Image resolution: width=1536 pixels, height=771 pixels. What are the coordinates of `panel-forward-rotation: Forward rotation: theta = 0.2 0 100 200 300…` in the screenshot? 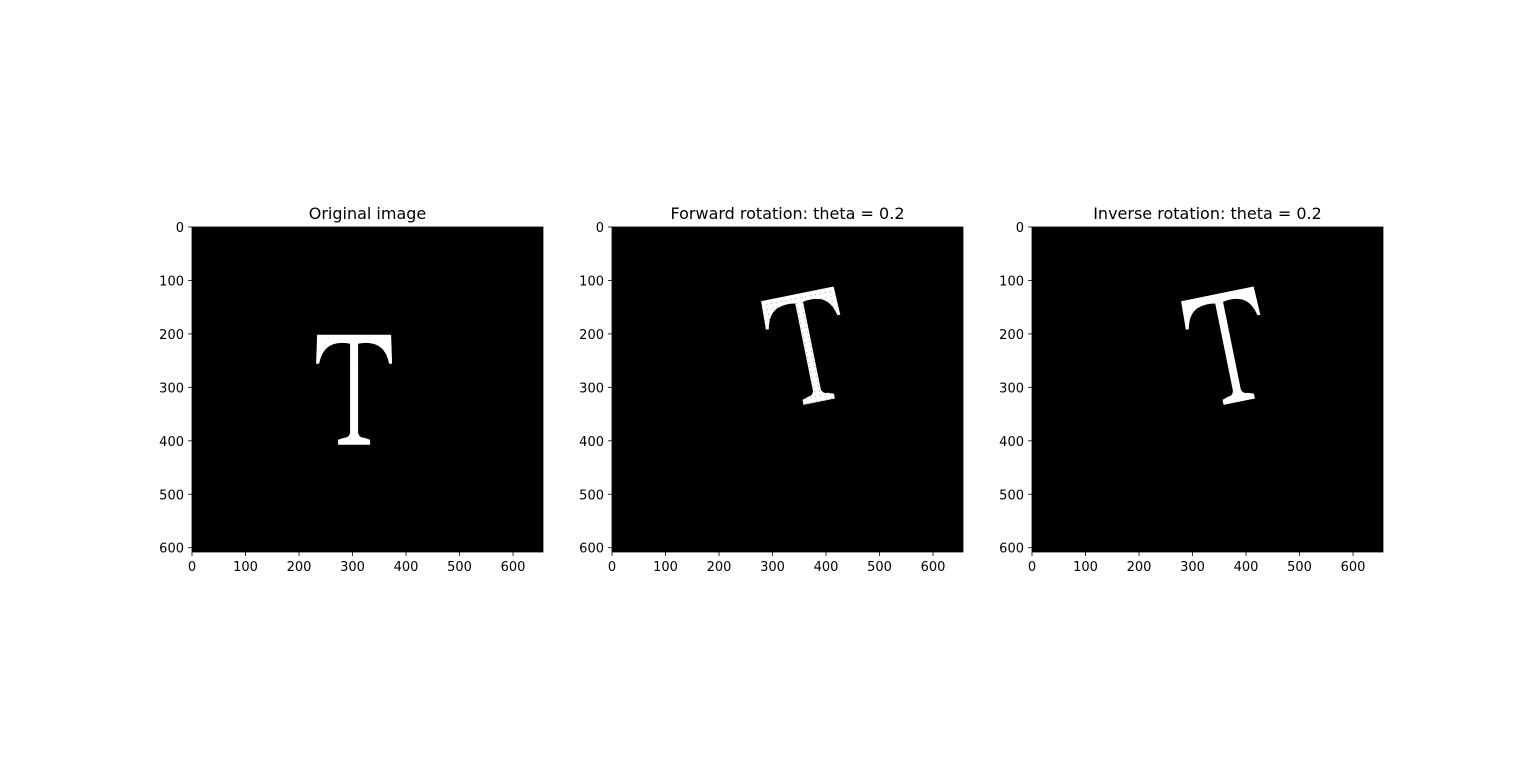 It's located at (771, 389).